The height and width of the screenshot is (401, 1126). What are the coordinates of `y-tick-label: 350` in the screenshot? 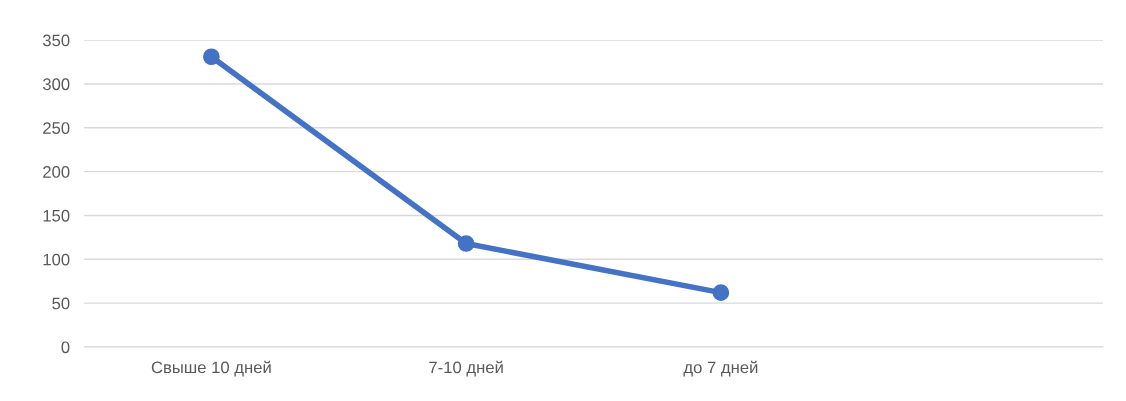 It's located at (56, 40).